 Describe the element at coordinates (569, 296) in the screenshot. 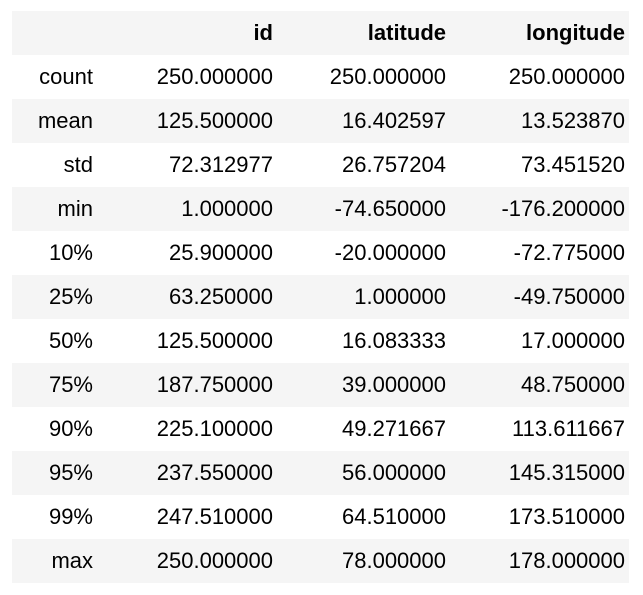

I see `cell-longitude: -49.750000` at that location.